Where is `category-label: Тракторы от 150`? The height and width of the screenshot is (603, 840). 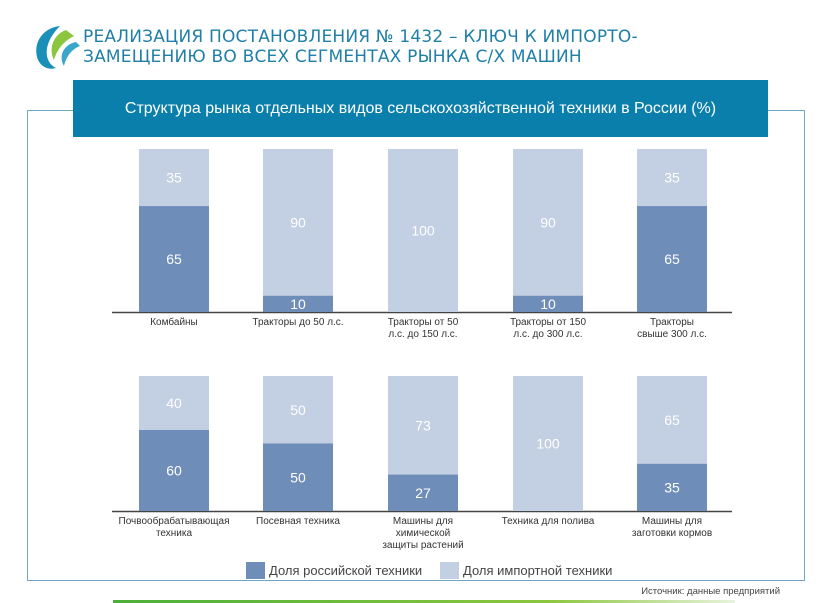
category-label: Тракторы от 150 is located at coordinates (548, 322).